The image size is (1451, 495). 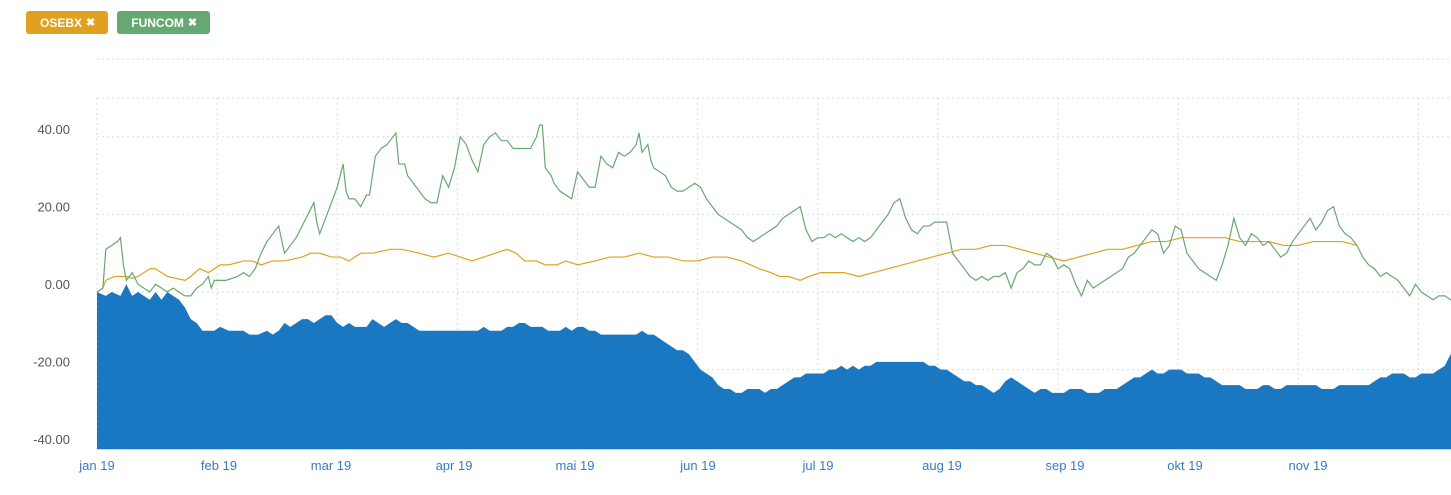 What do you see at coordinates (219, 465) in the screenshot?
I see `x-tick-label: feb 19` at bounding box center [219, 465].